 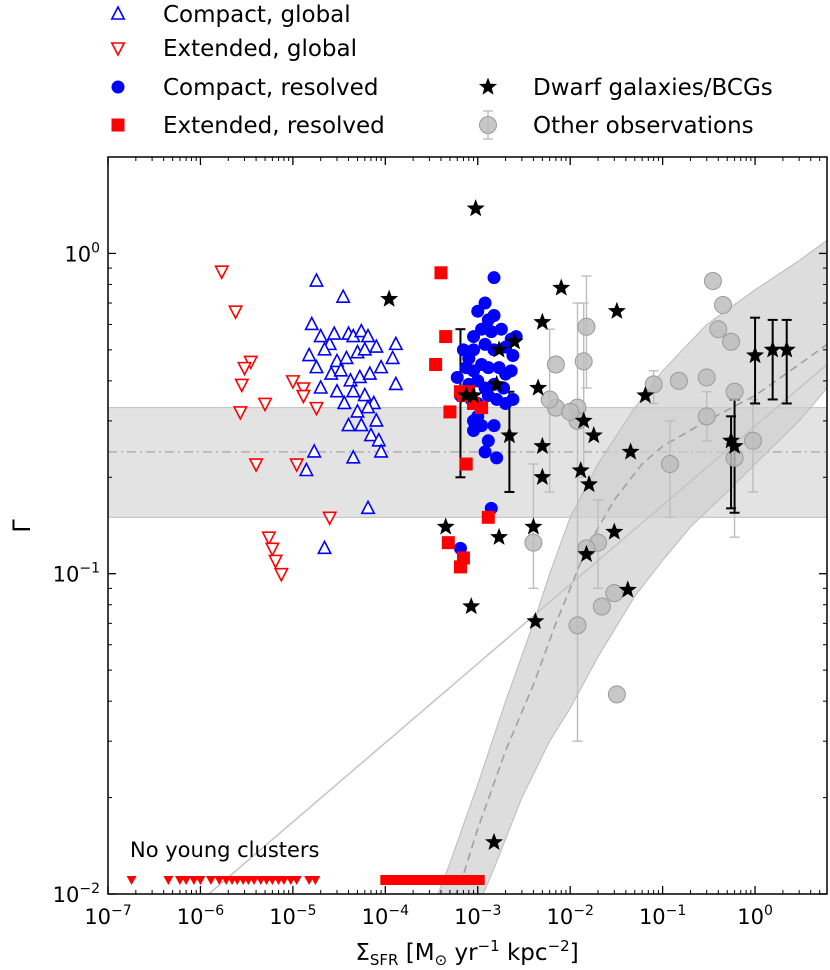 I want to click on extended-global-upper-limit, so click(x=186, y=880).